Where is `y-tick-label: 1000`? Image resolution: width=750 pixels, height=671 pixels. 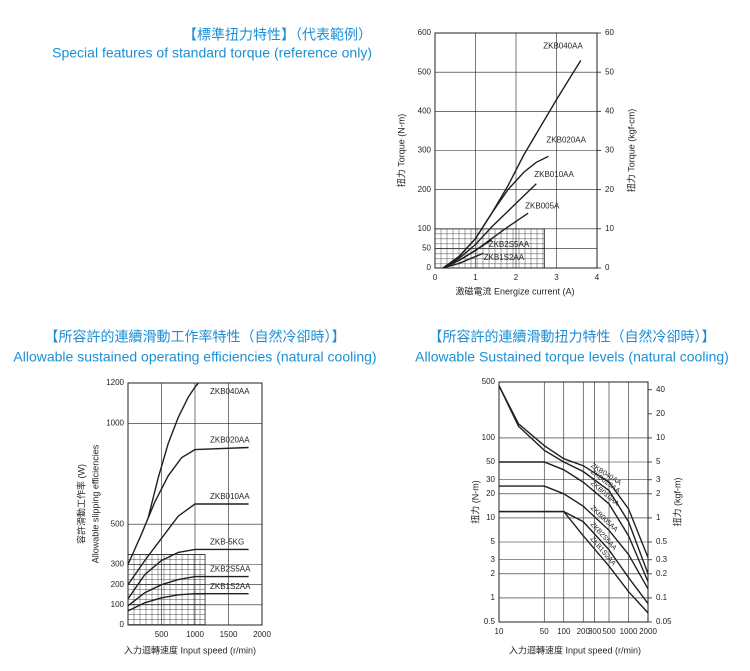
y-tick-label: 1000 is located at coordinates (115, 422).